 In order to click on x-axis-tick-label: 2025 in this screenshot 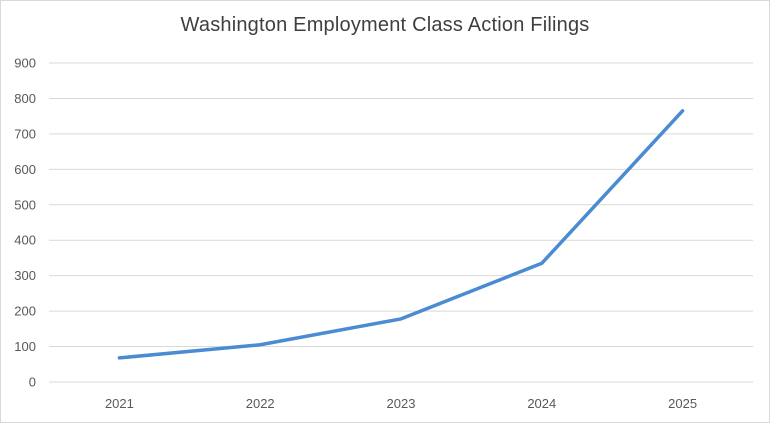, I will do `click(682, 403)`.